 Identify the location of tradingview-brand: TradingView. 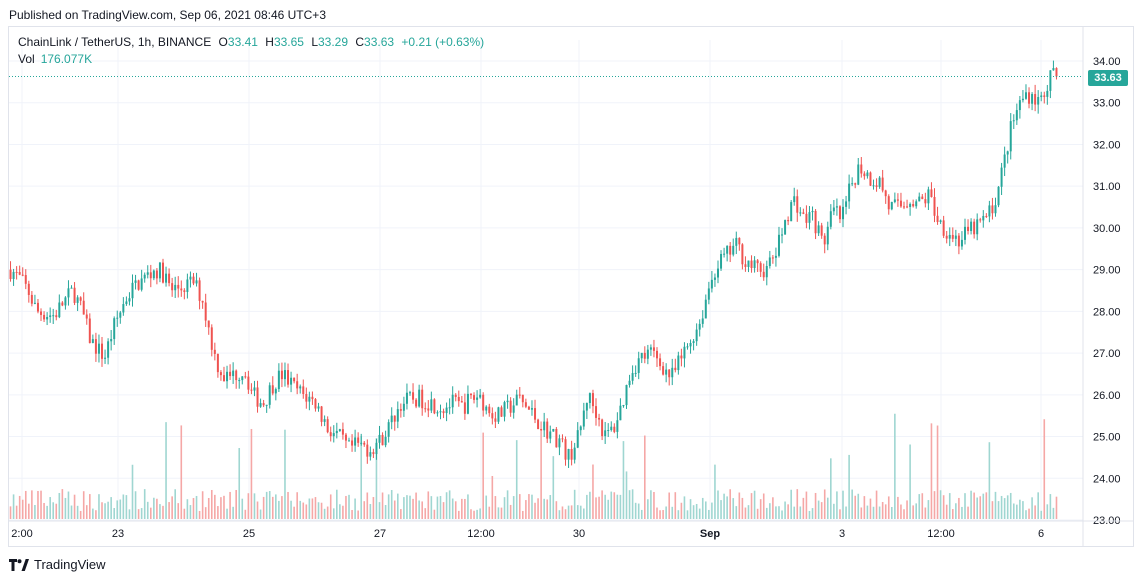
(57, 564).